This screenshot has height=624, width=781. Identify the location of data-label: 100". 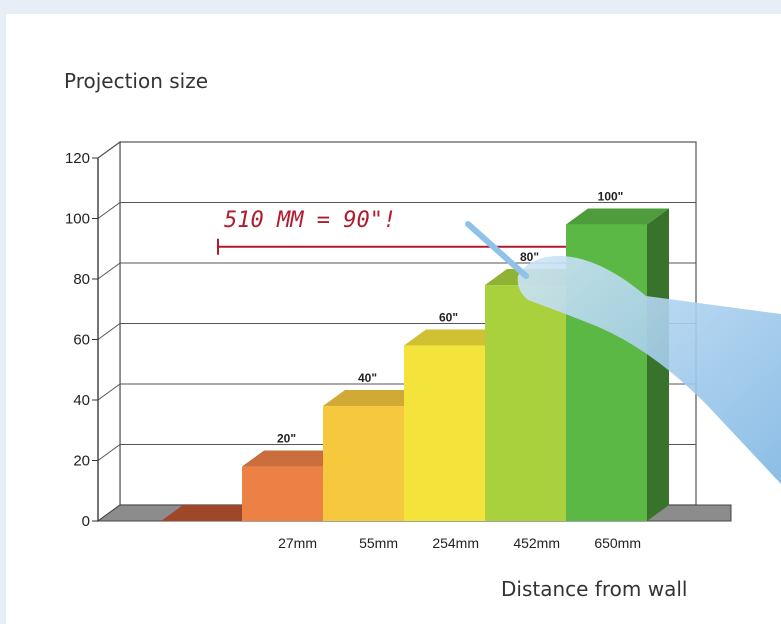
(611, 197).